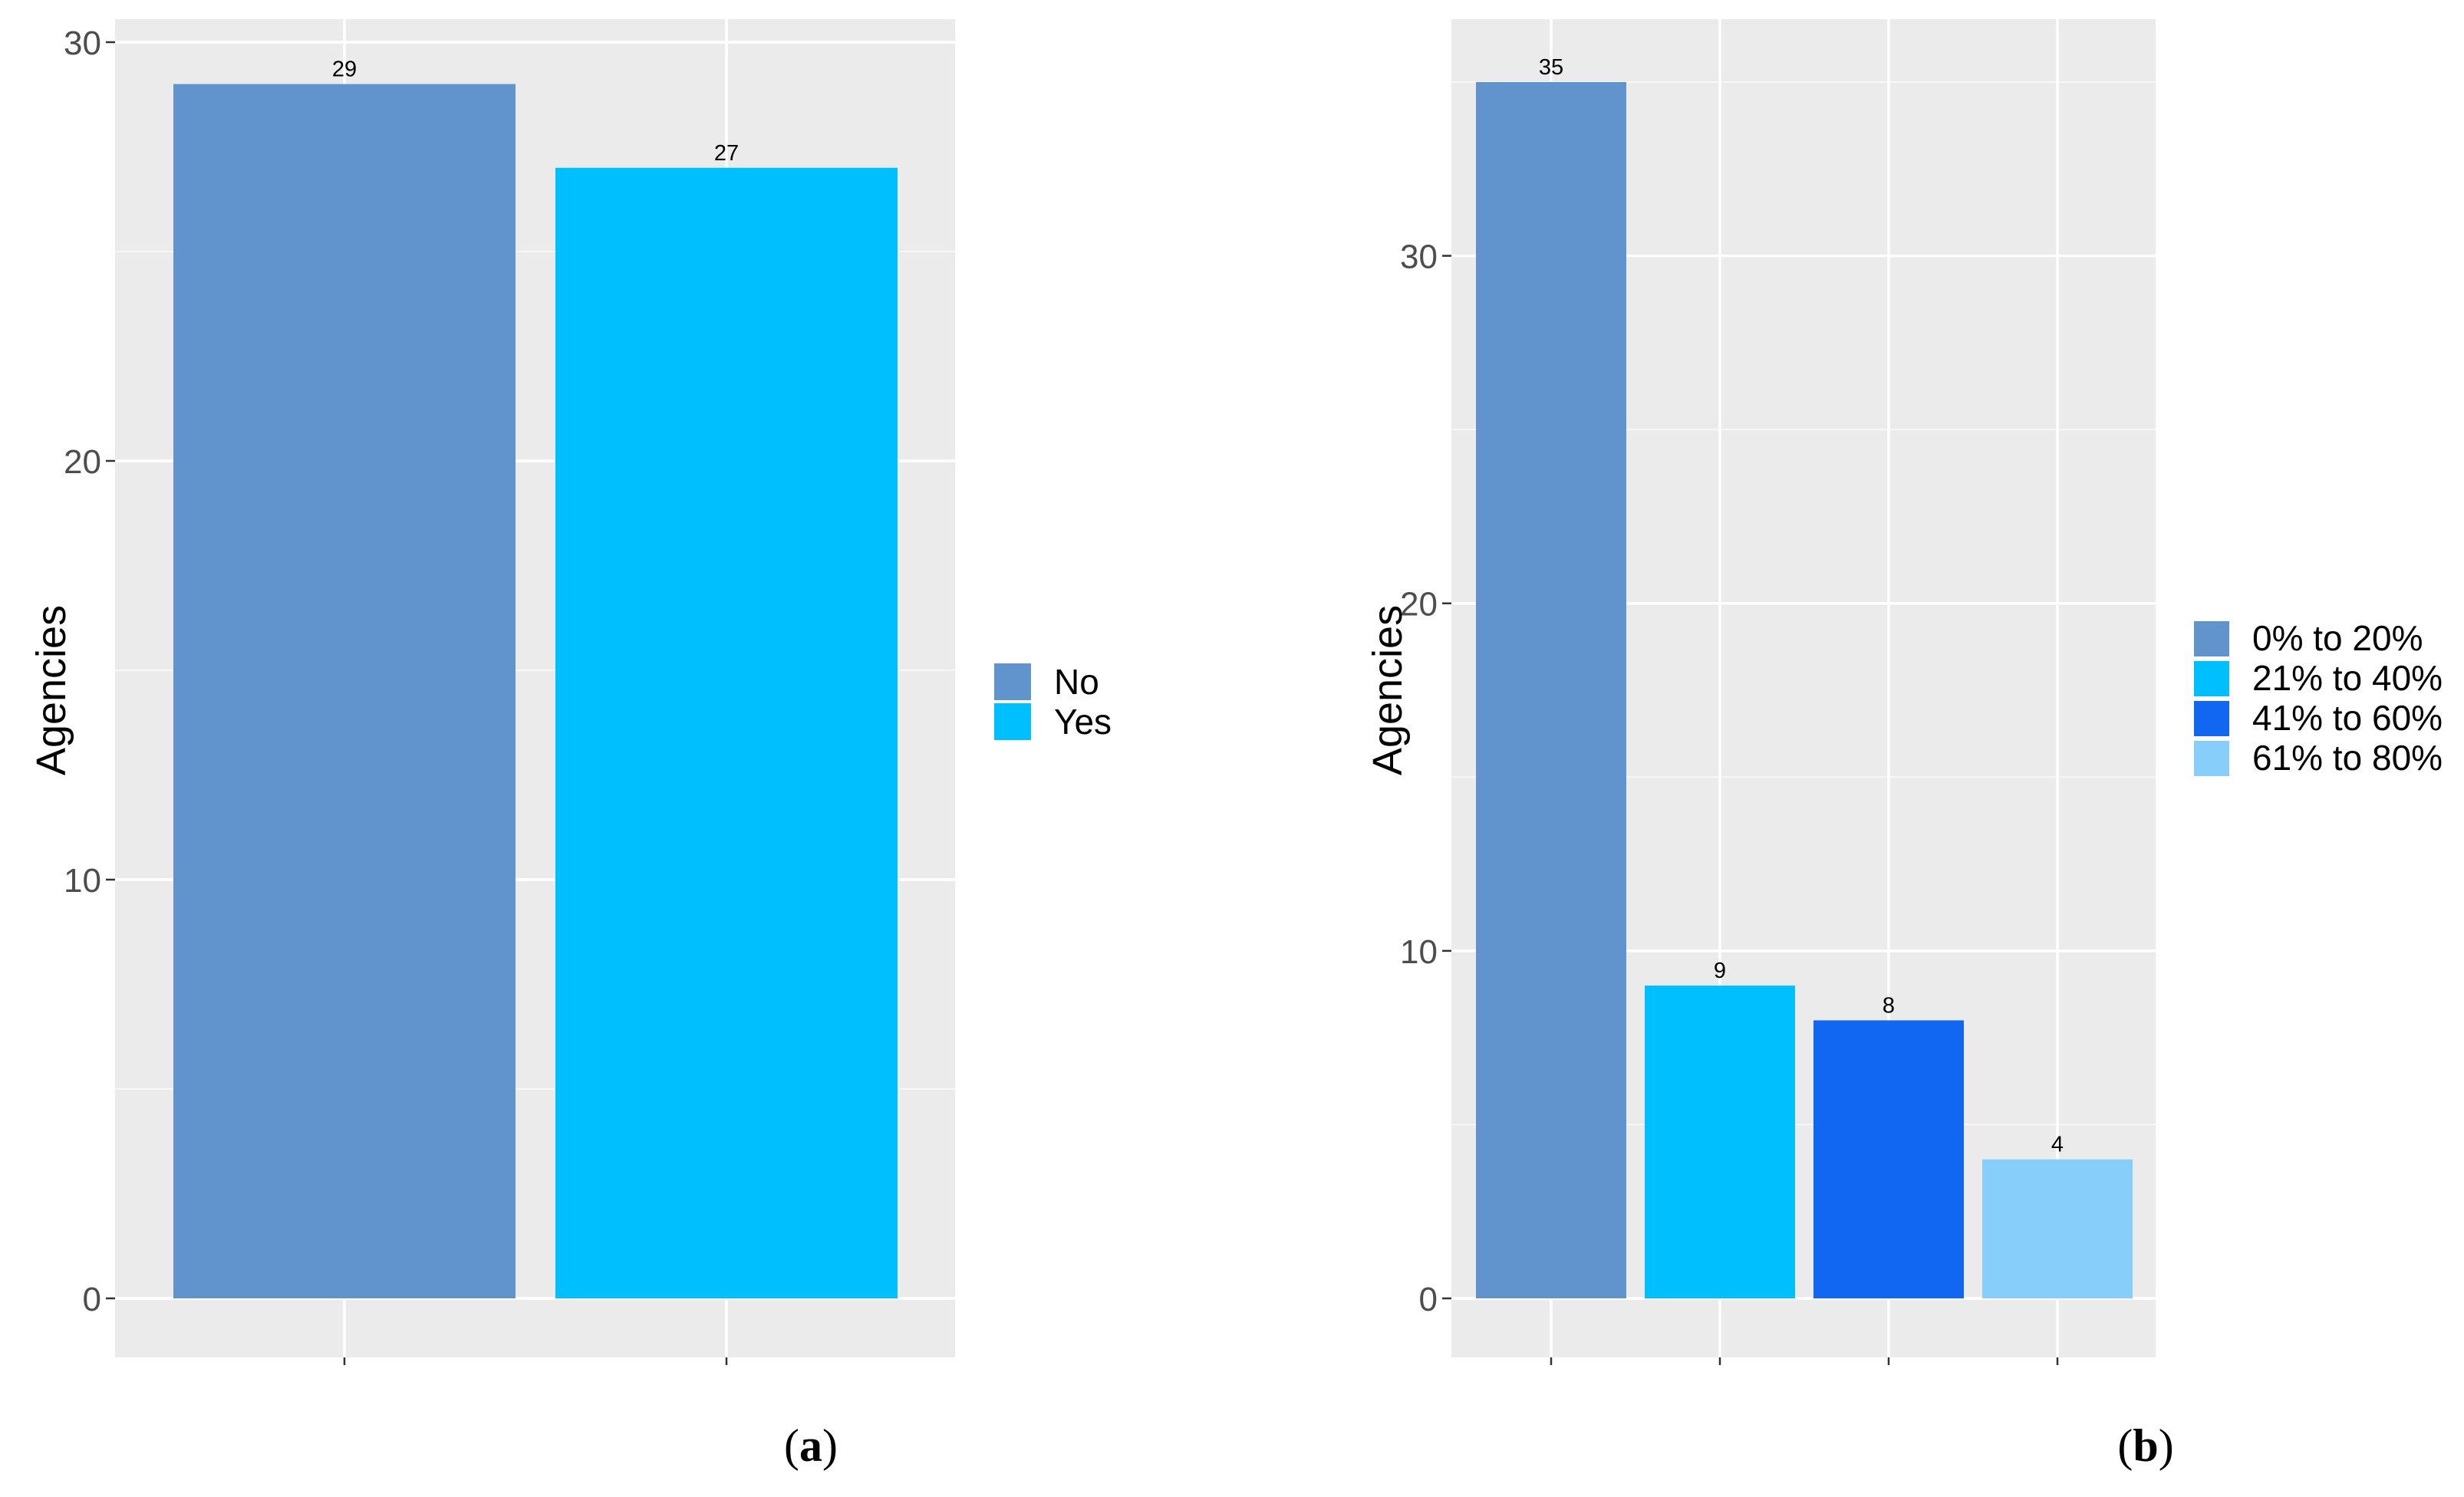 The image size is (2464, 1497). Describe the element at coordinates (2347, 758) in the screenshot. I see `legend-label: 61% to 80%` at that location.